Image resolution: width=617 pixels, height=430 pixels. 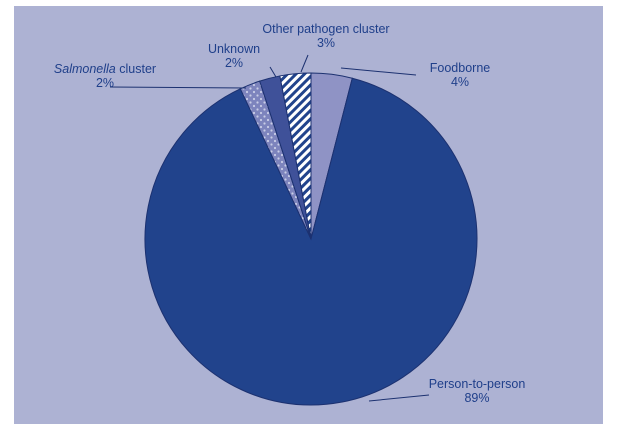 What do you see at coordinates (460, 82) in the screenshot?
I see `slice-percent-foodborne: 4%` at bounding box center [460, 82].